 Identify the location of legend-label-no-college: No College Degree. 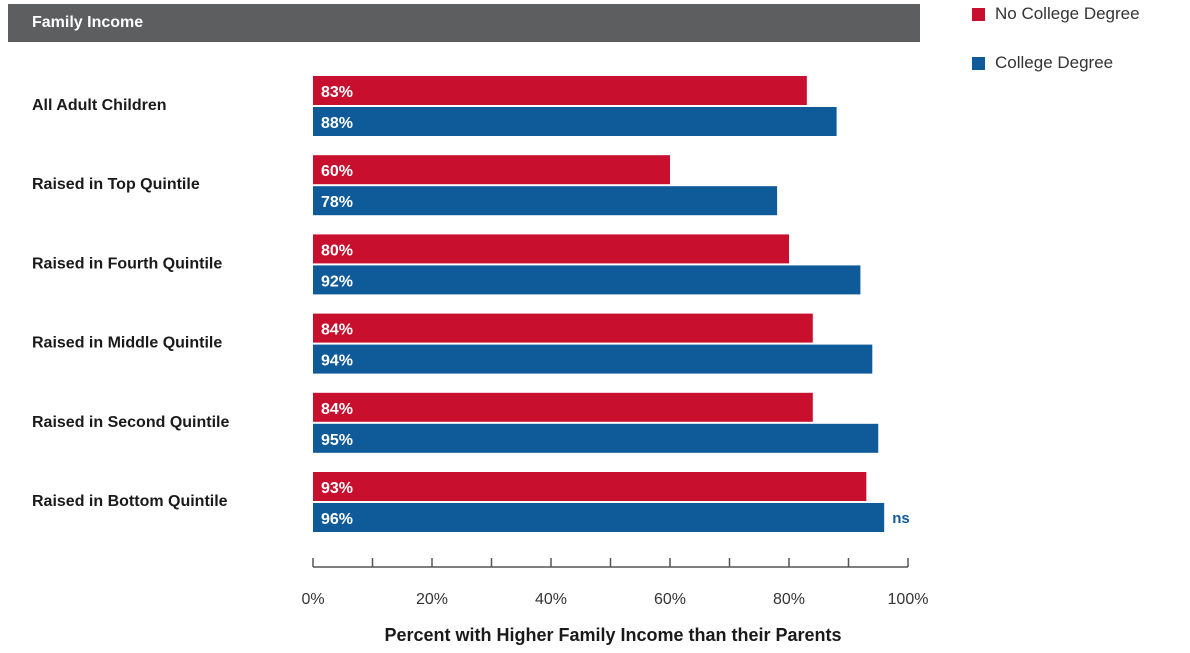
(1067, 13).